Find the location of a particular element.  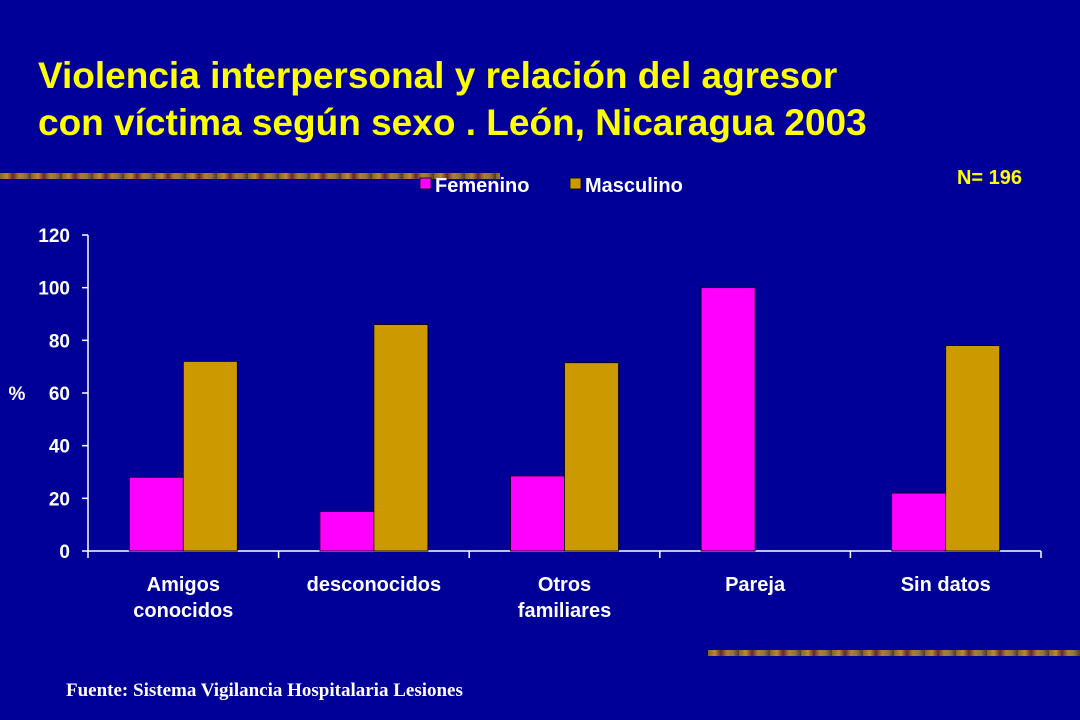

x-category-label: Sin datos is located at coordinates (946, 585).